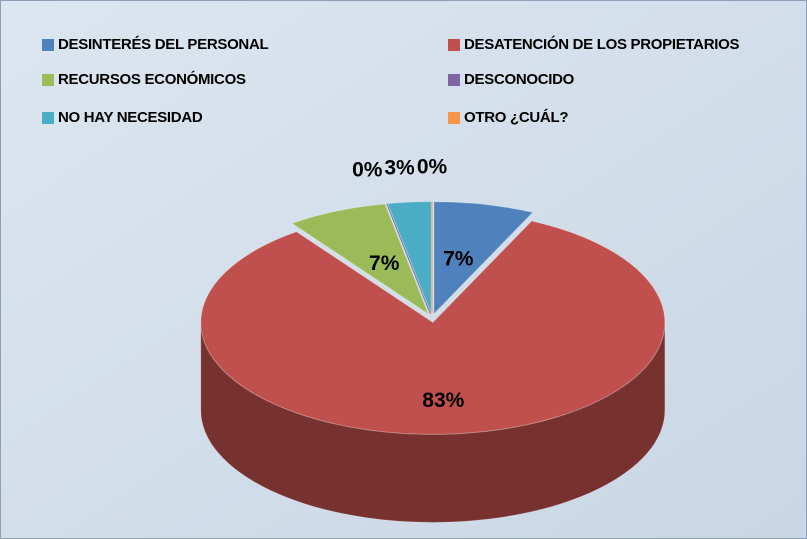  Describe the element at coordinates (163, 44) in the screenshot. I see `legend-label: DESINTERÉS DEL PERSONAL` at that location.